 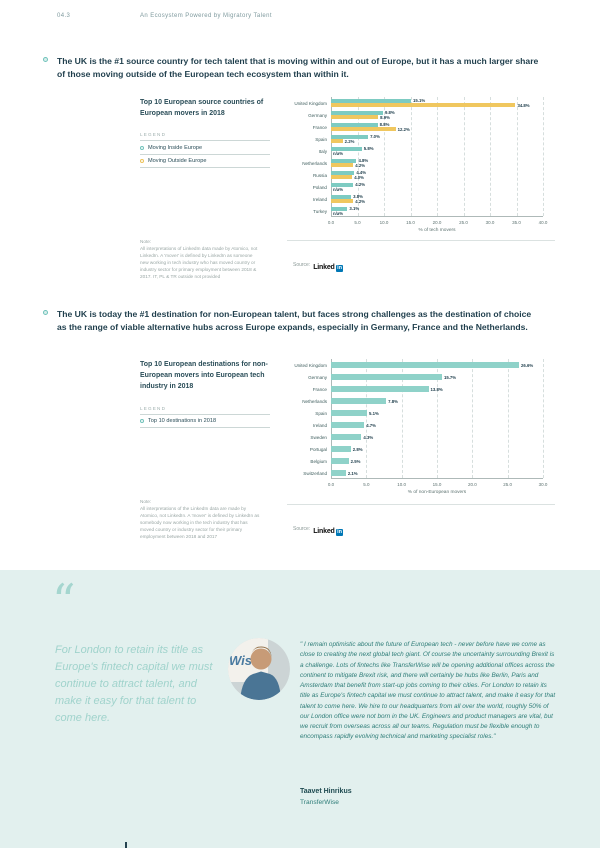 I want to click on x-axis-tick: 40.0, so click(x=543, y=222).